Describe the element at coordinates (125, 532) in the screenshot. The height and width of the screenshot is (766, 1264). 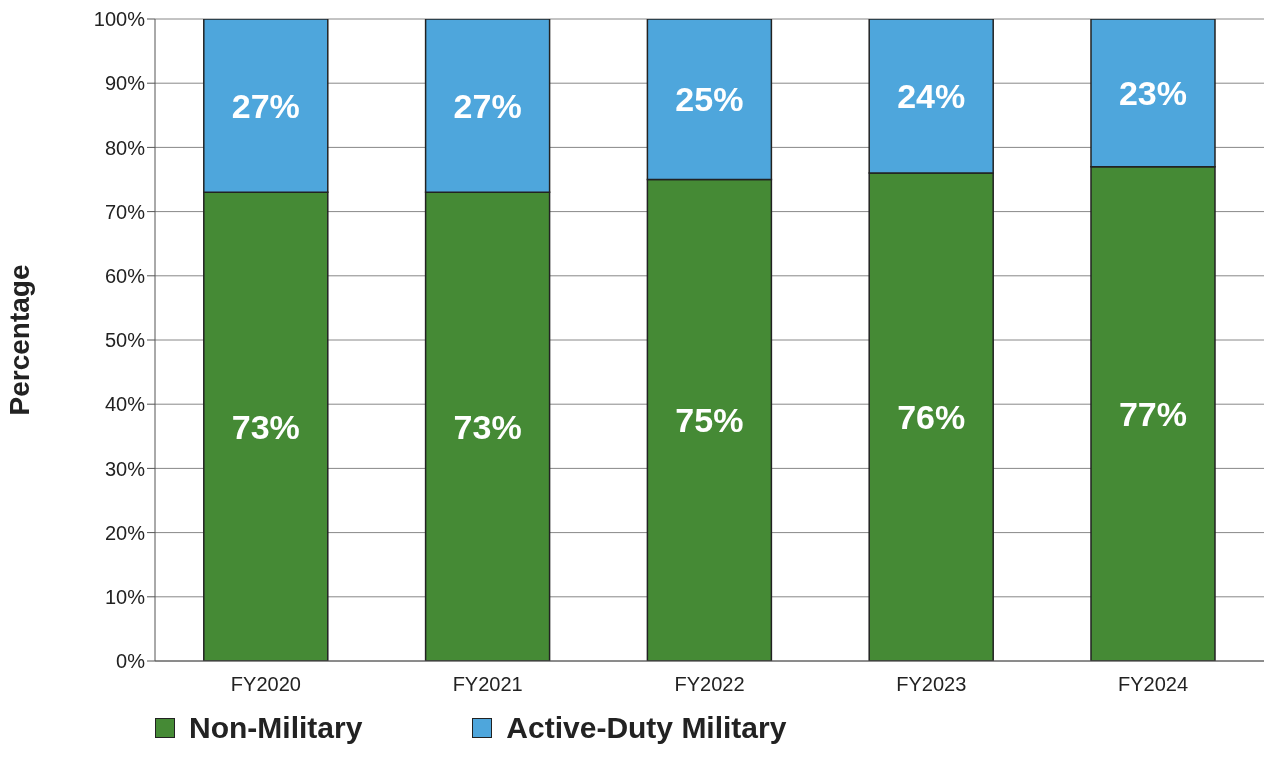
I see `y-tick-label: 20%` at that location.